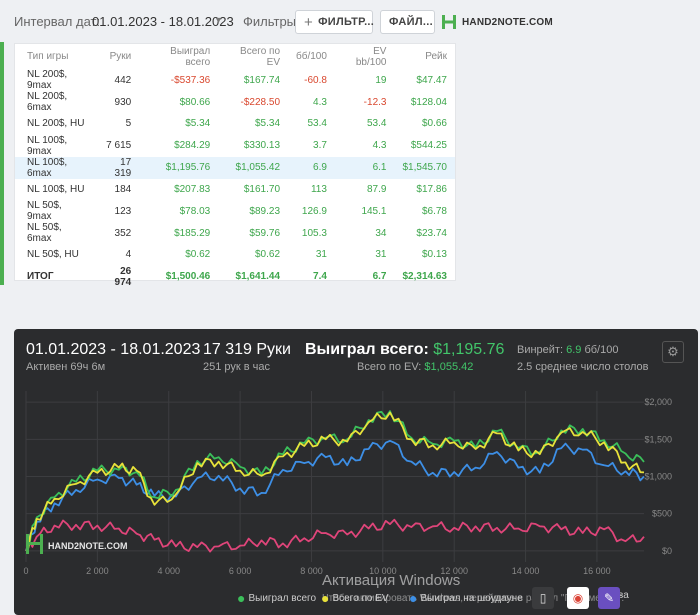  I want to click on table-cell: NL 100$, 9max, so click(47, 145).